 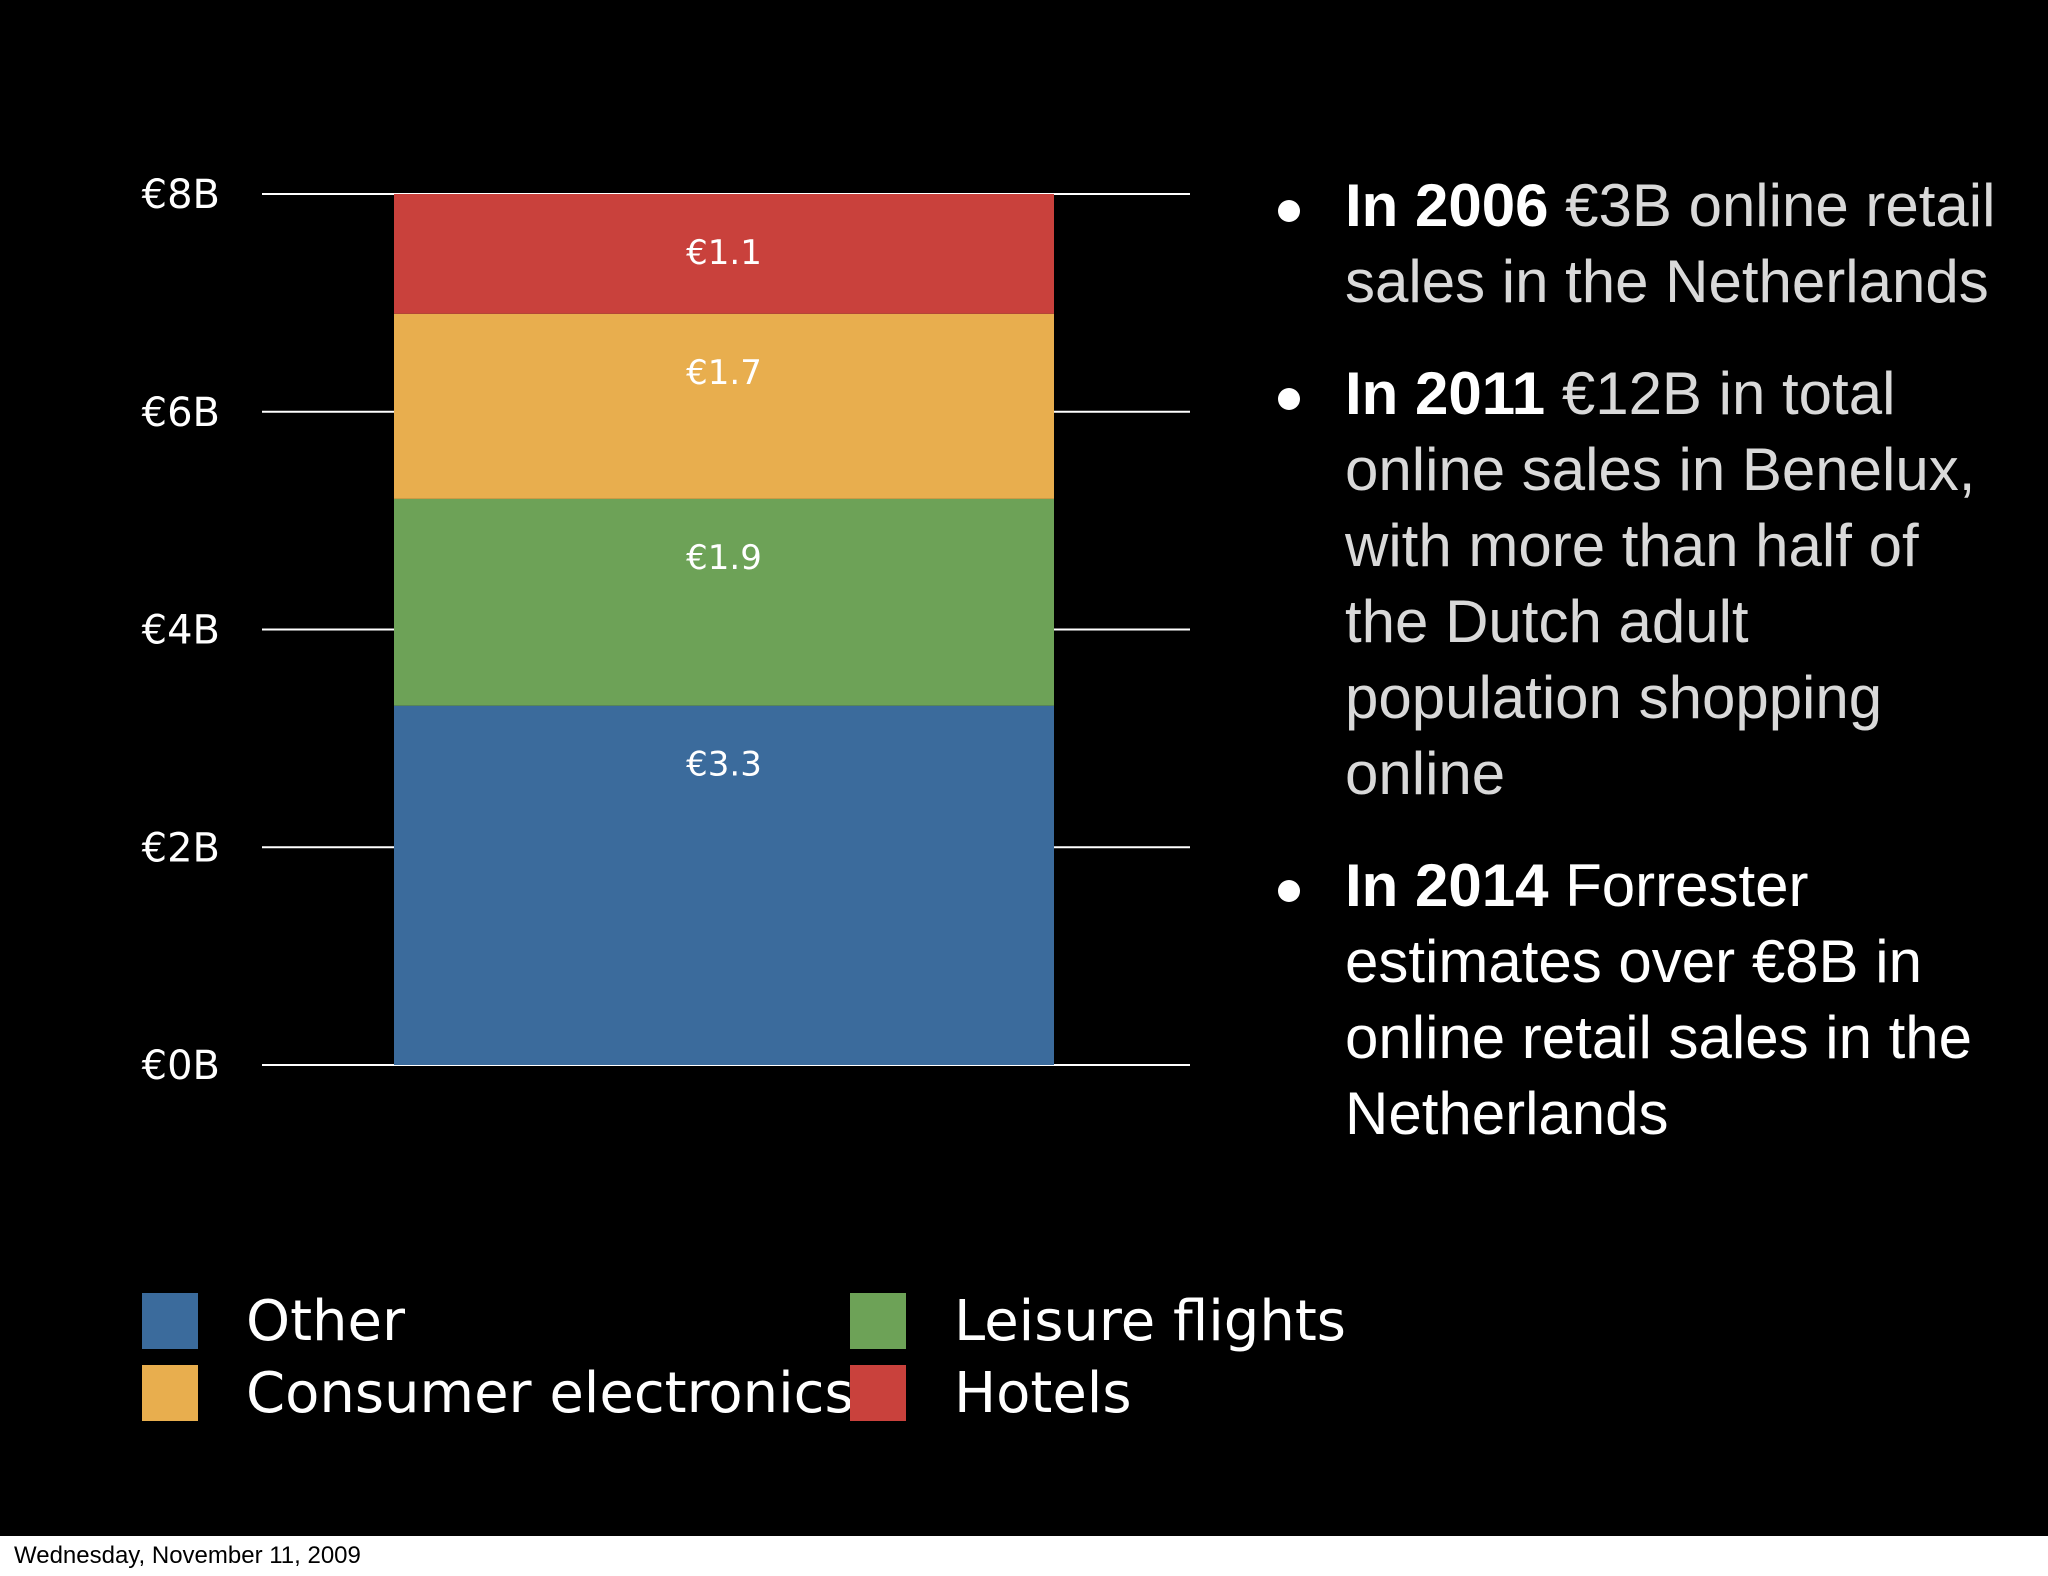 I want to click on legend-label: Leisure flights, so click(x=1150, y=1321).